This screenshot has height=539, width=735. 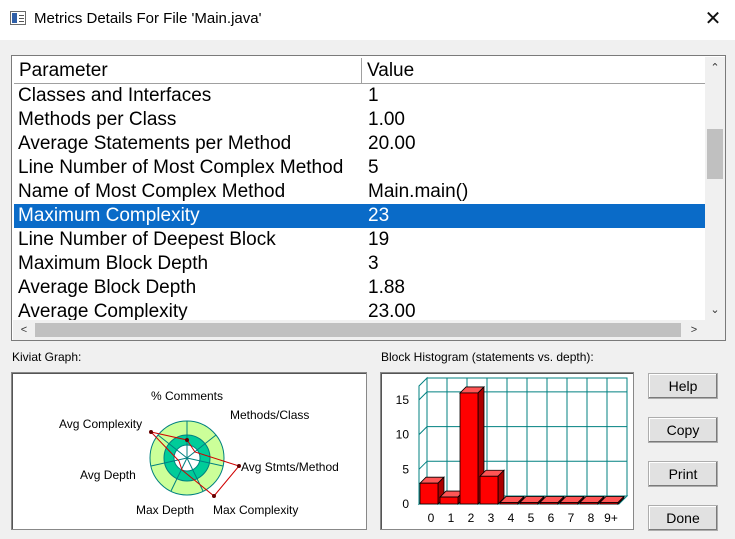 I want to click on table-row: Classes and Interfaces 1, so click(x=360, y=96).